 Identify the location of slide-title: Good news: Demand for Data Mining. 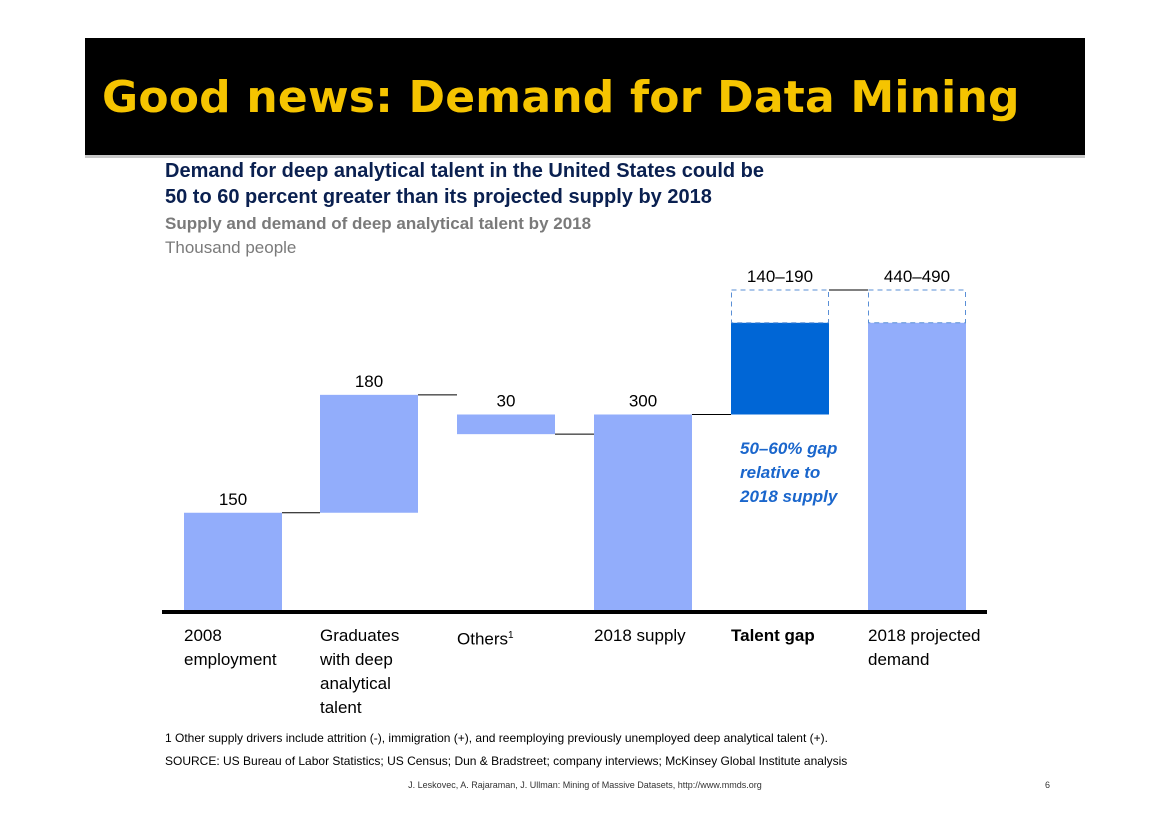
(561, 97).